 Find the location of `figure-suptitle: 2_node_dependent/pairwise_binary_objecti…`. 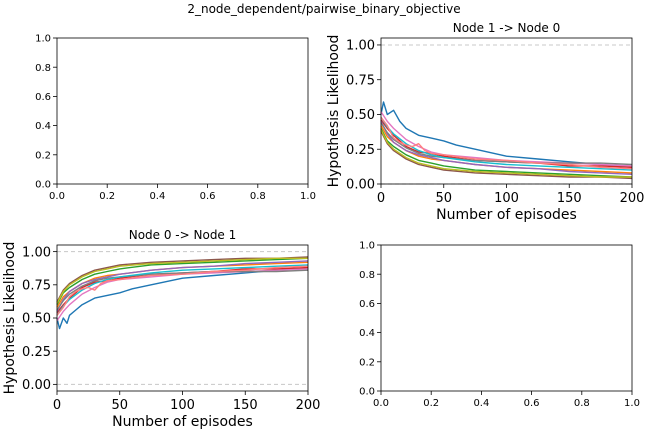

figure-suptitle: 2_node_dependent/pairwise_binary_objecti… is located at coordinates (323, 9).